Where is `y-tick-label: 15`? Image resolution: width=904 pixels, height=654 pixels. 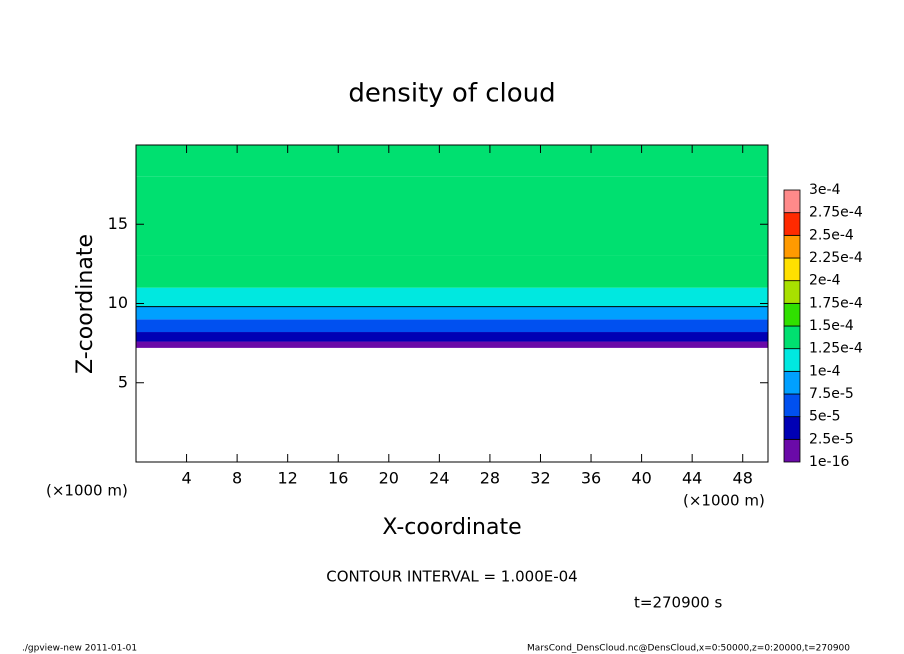
y-tick-label: 15 is located at coordinates (118, 223).